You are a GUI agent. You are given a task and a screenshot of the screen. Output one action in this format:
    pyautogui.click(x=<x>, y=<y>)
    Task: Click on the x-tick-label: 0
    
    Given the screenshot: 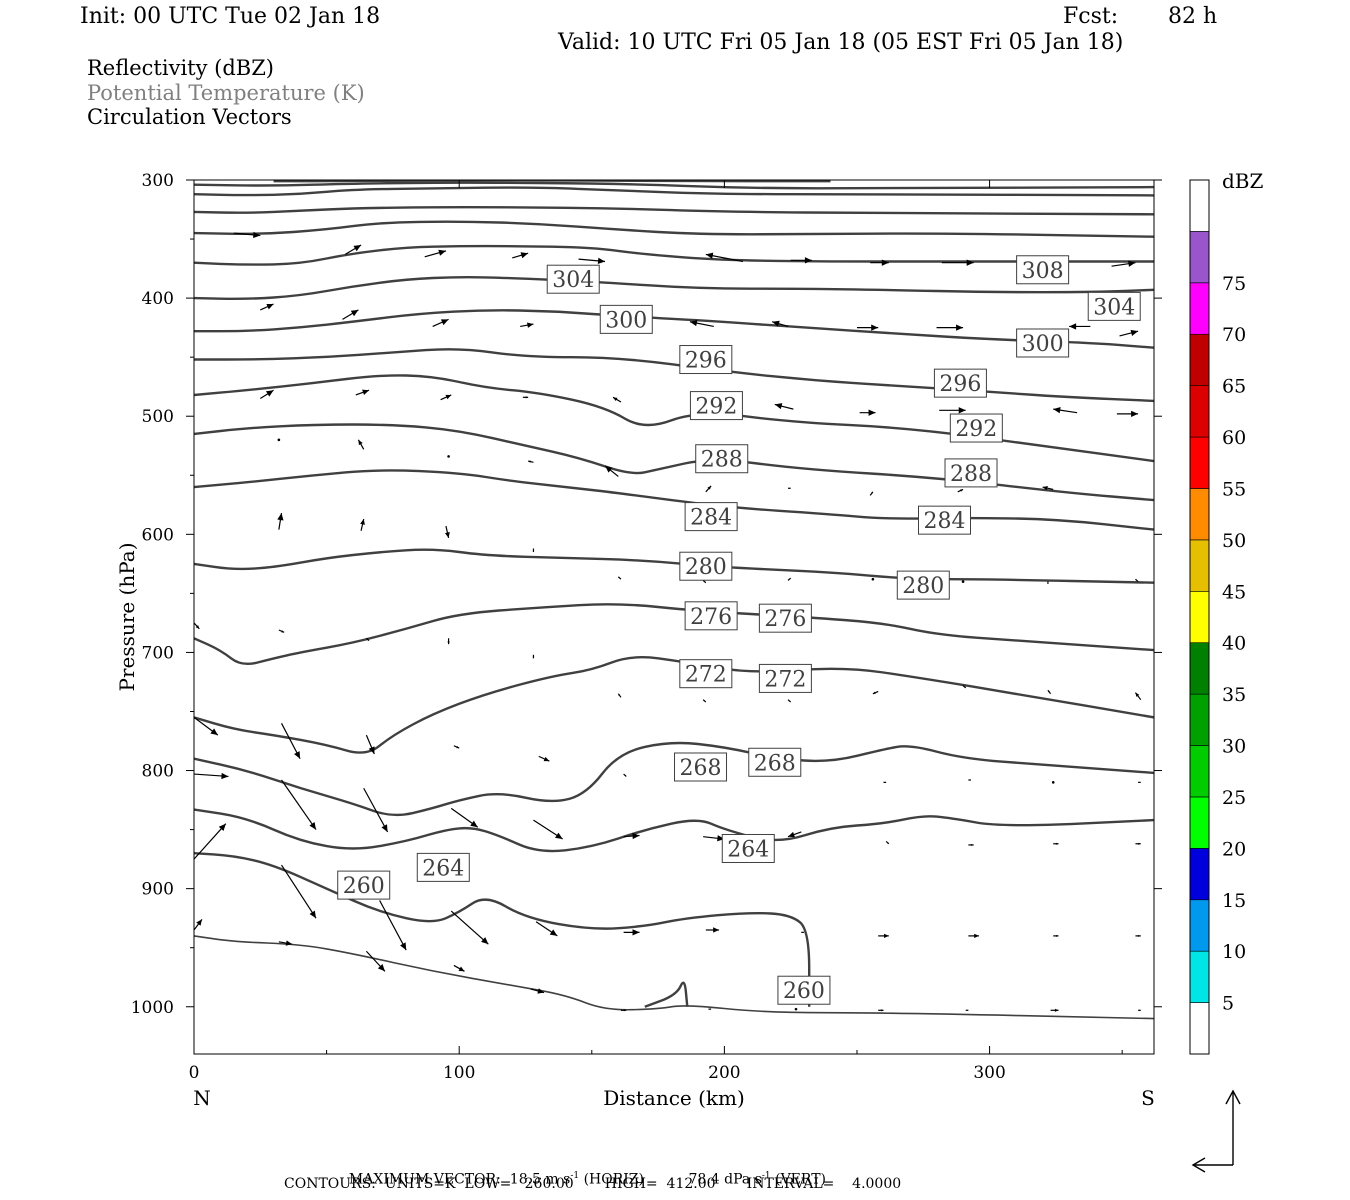 What is the action you would take?
    pyautogui.click(x=194, y=1073)
    